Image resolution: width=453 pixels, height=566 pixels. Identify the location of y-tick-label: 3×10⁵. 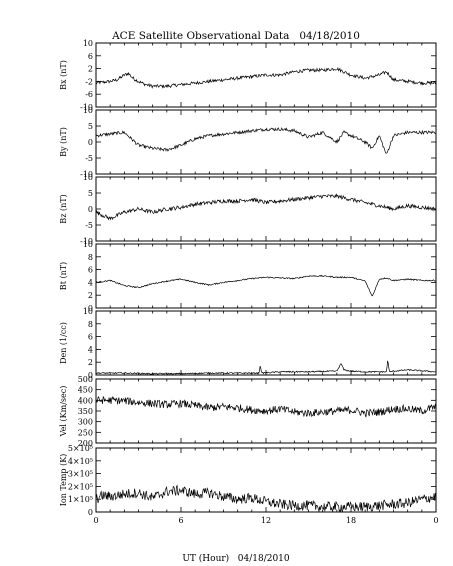
(80, 474).